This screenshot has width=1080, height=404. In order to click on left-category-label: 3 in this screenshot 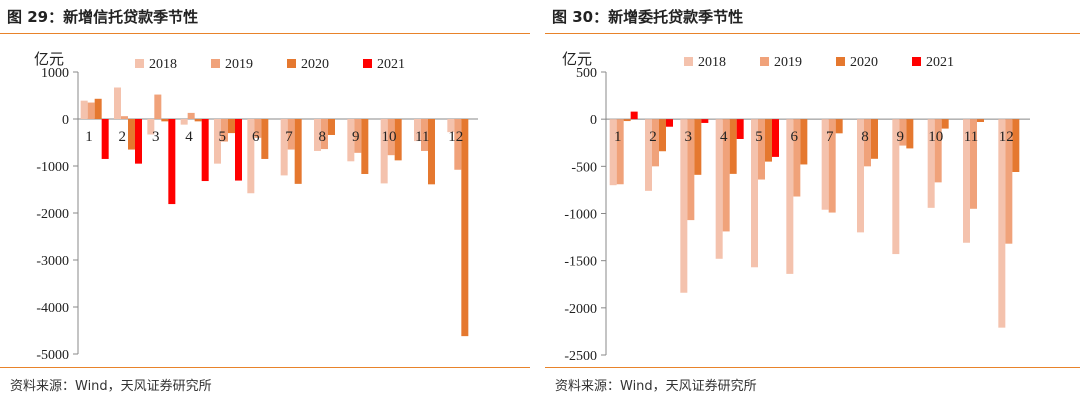, I will do `click(156, 137)`.